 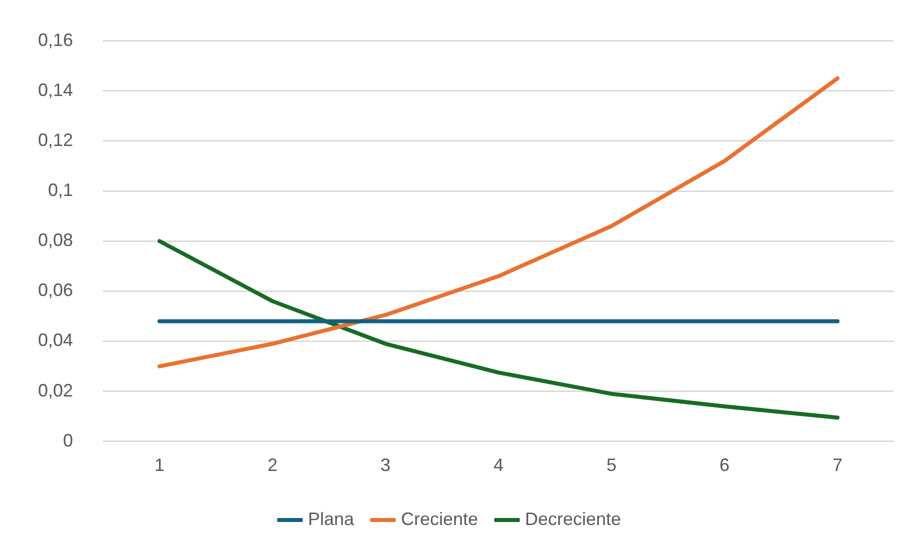 I want to click on legend-label: Plana, so click(x=331, y=518).